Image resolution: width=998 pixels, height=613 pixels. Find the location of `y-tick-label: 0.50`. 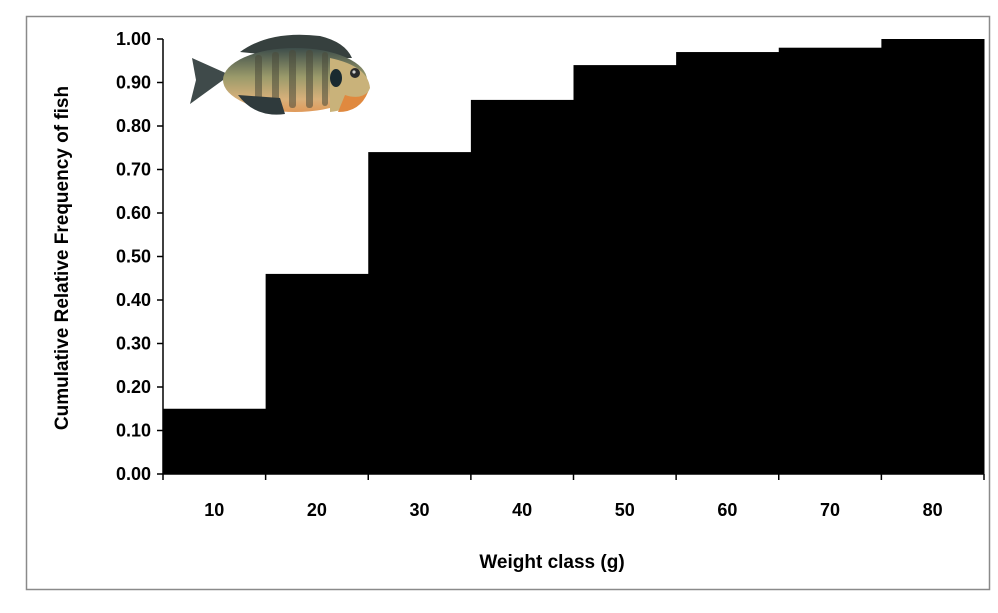

y-tick-label: 0.50 is located at coordinates (133, 257).